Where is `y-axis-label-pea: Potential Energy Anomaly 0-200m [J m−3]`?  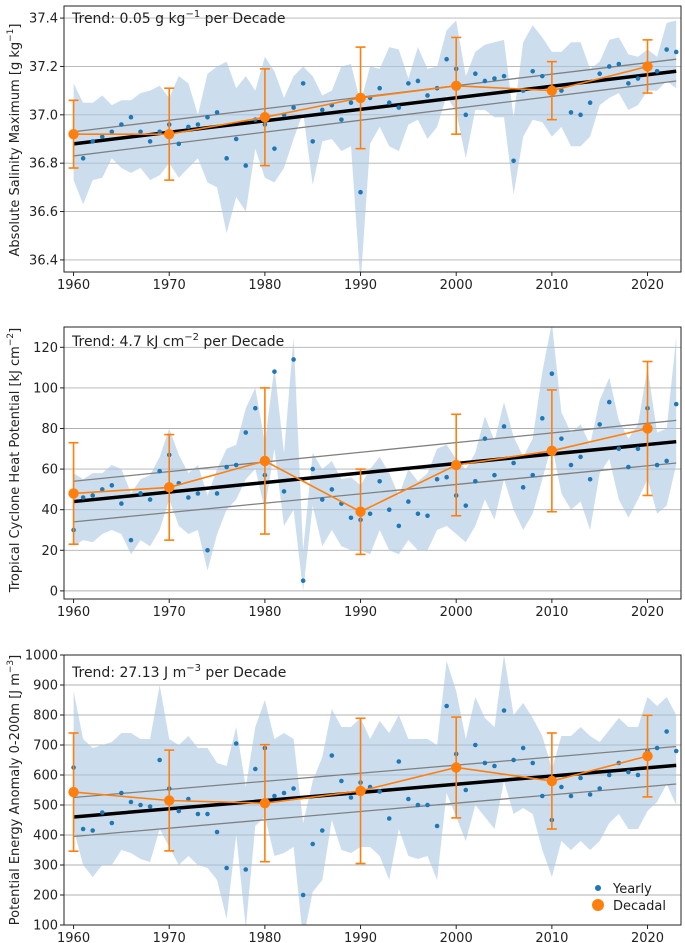 y-axis-label-pea: Potential Energy Anomaly 0-200m [J m−3] is located at coordinates (14, 790).